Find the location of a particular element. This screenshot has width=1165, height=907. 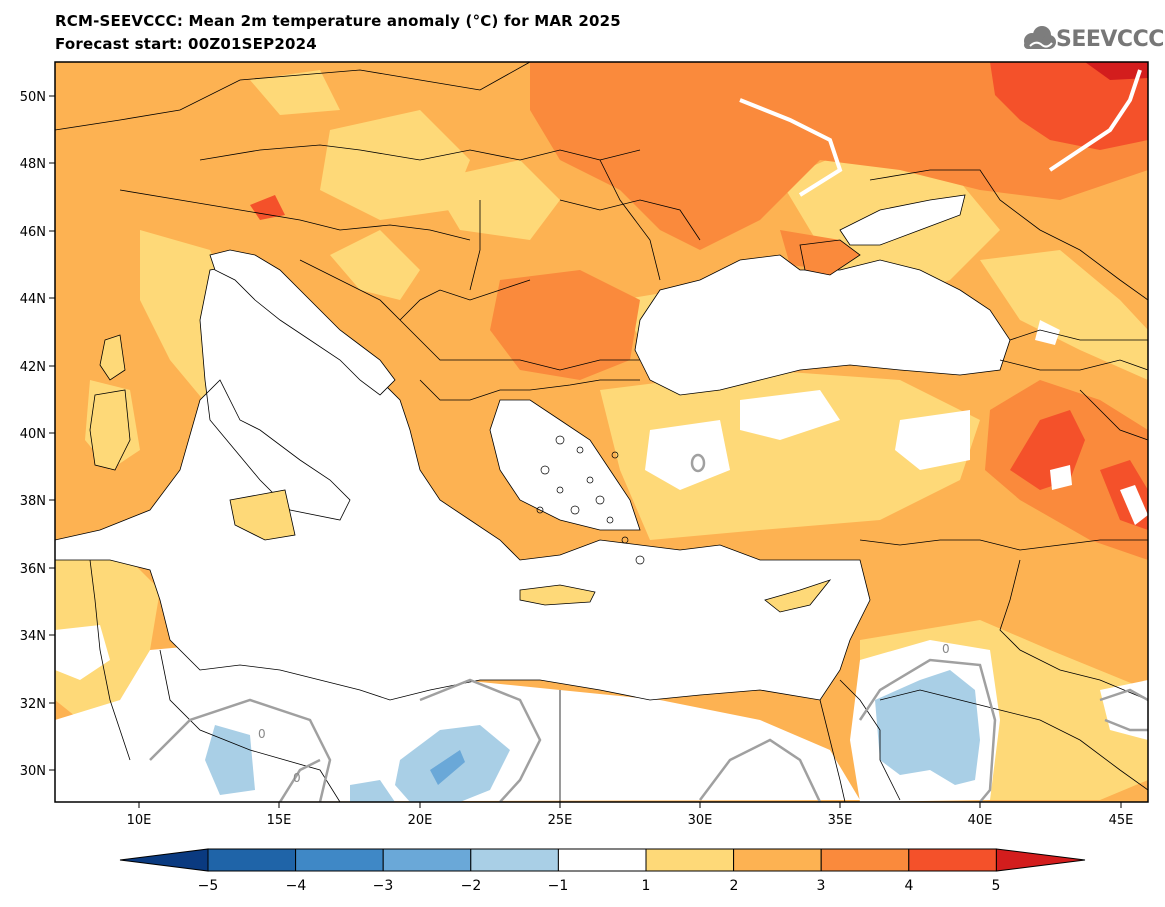

colorbar-min-arrow is located at coordinates (164, 860).